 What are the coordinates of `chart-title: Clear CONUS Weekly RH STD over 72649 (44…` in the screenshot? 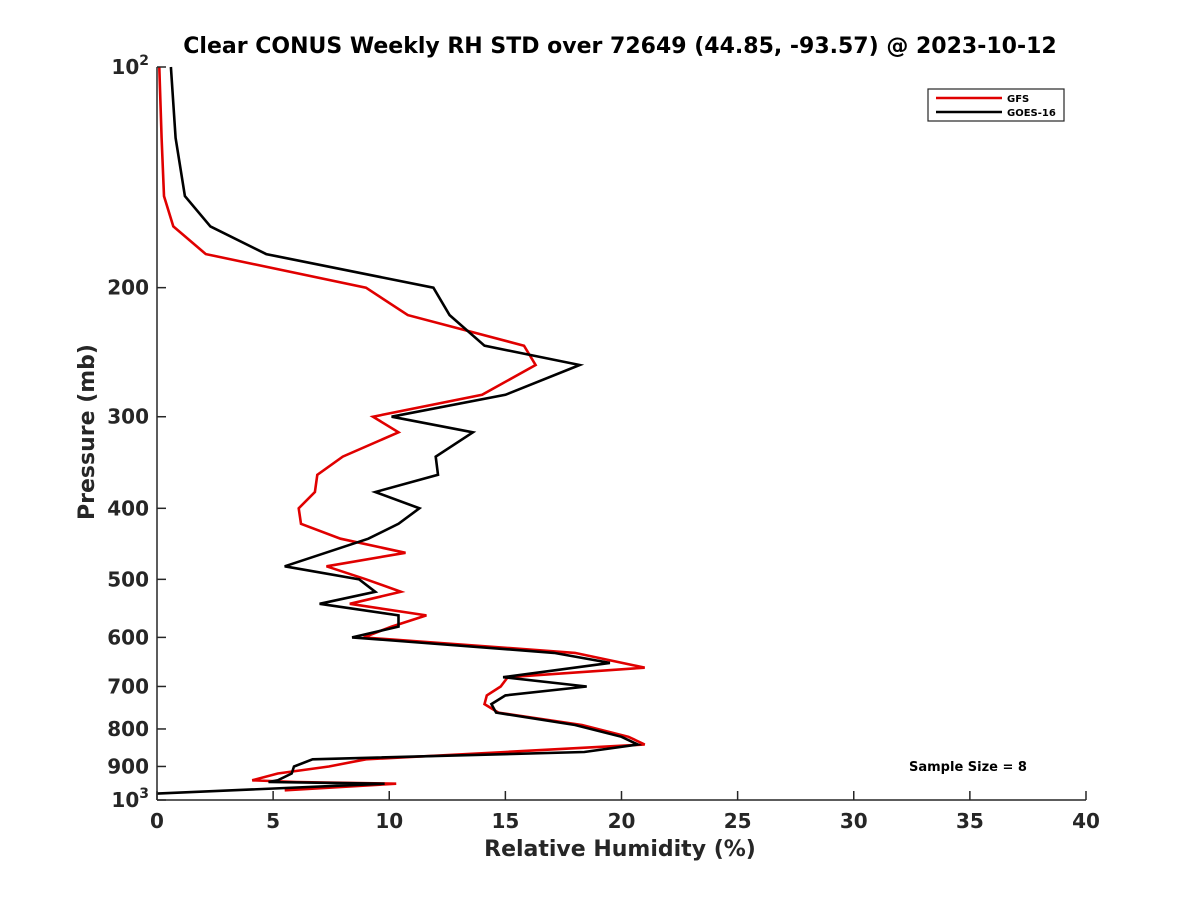 It's located at (619, 46).